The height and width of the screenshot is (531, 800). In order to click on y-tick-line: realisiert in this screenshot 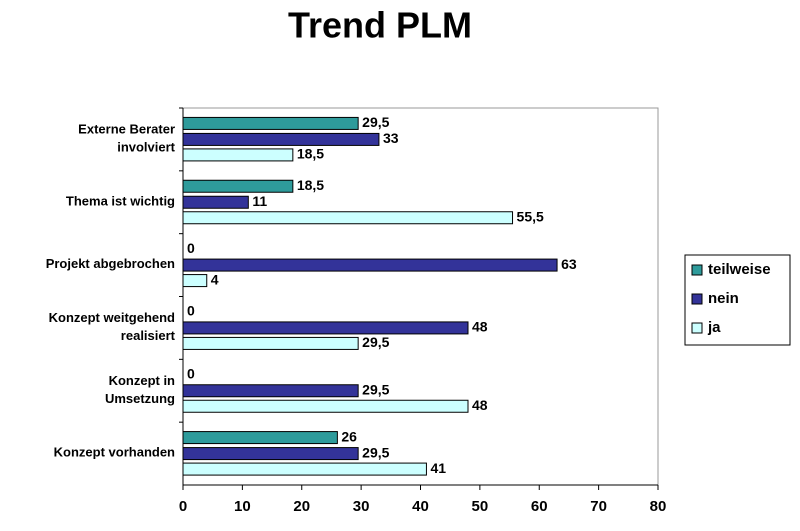, I will do `click(148, 335)`.